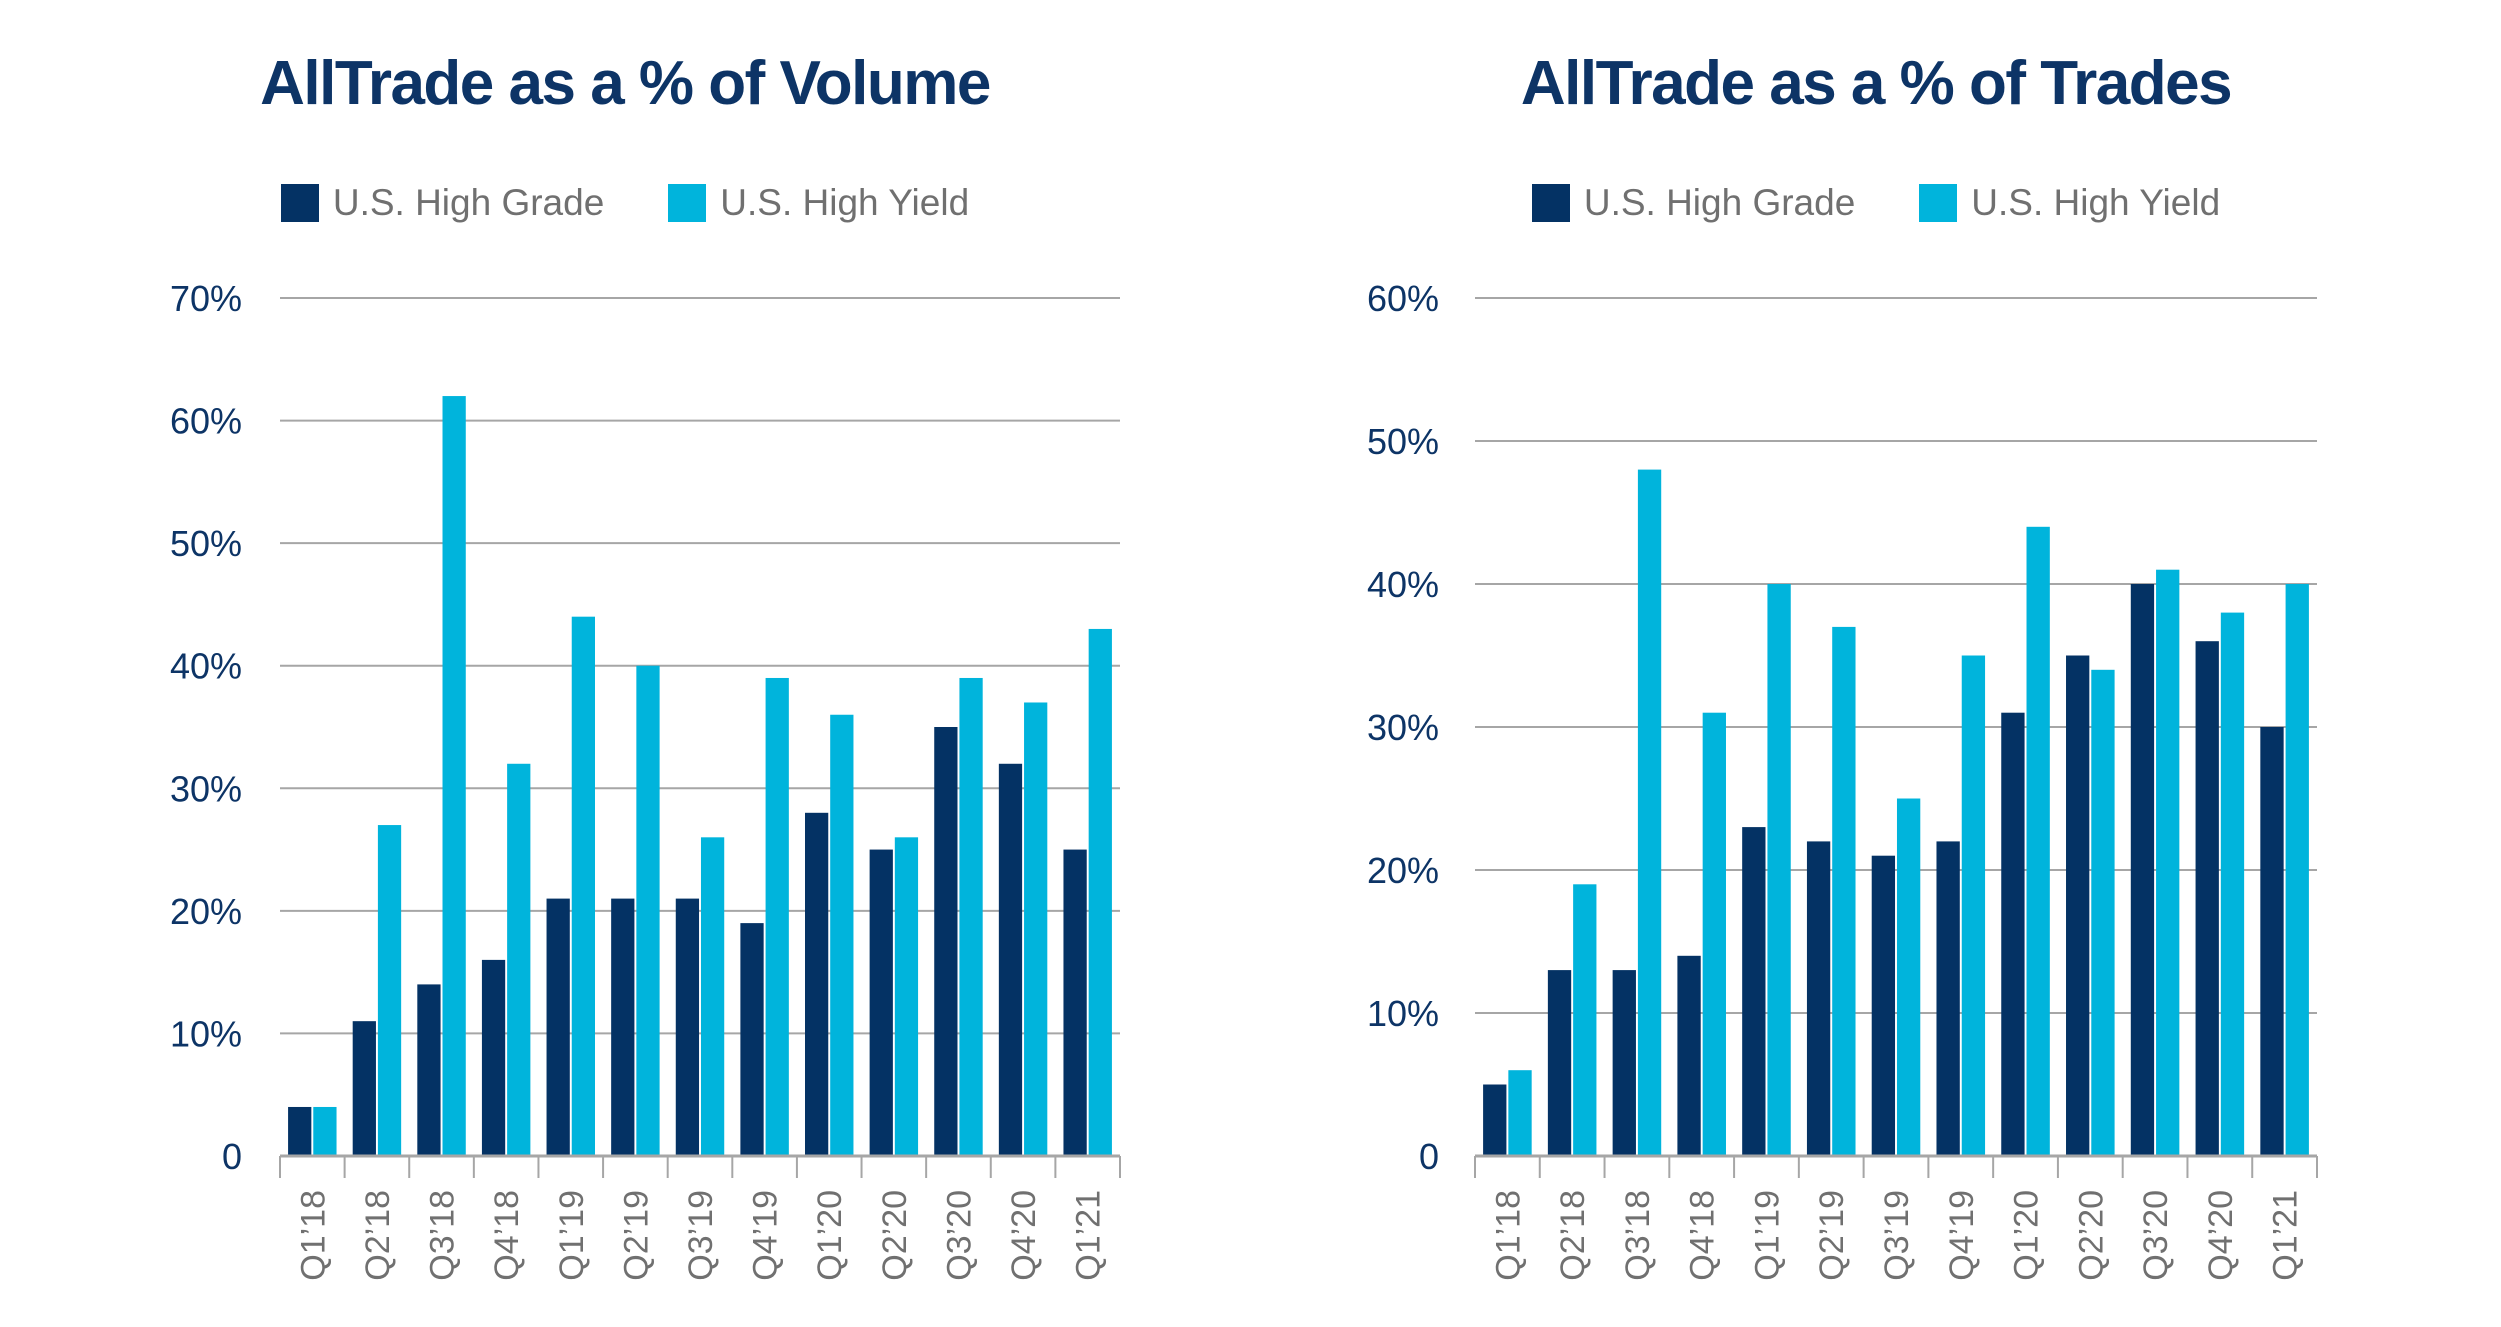 The image size is (2501, 1327). Describe the element at coordinates (1832, 1235) in the screenshot. I see `x-tick-label: Q2’19` at that location.